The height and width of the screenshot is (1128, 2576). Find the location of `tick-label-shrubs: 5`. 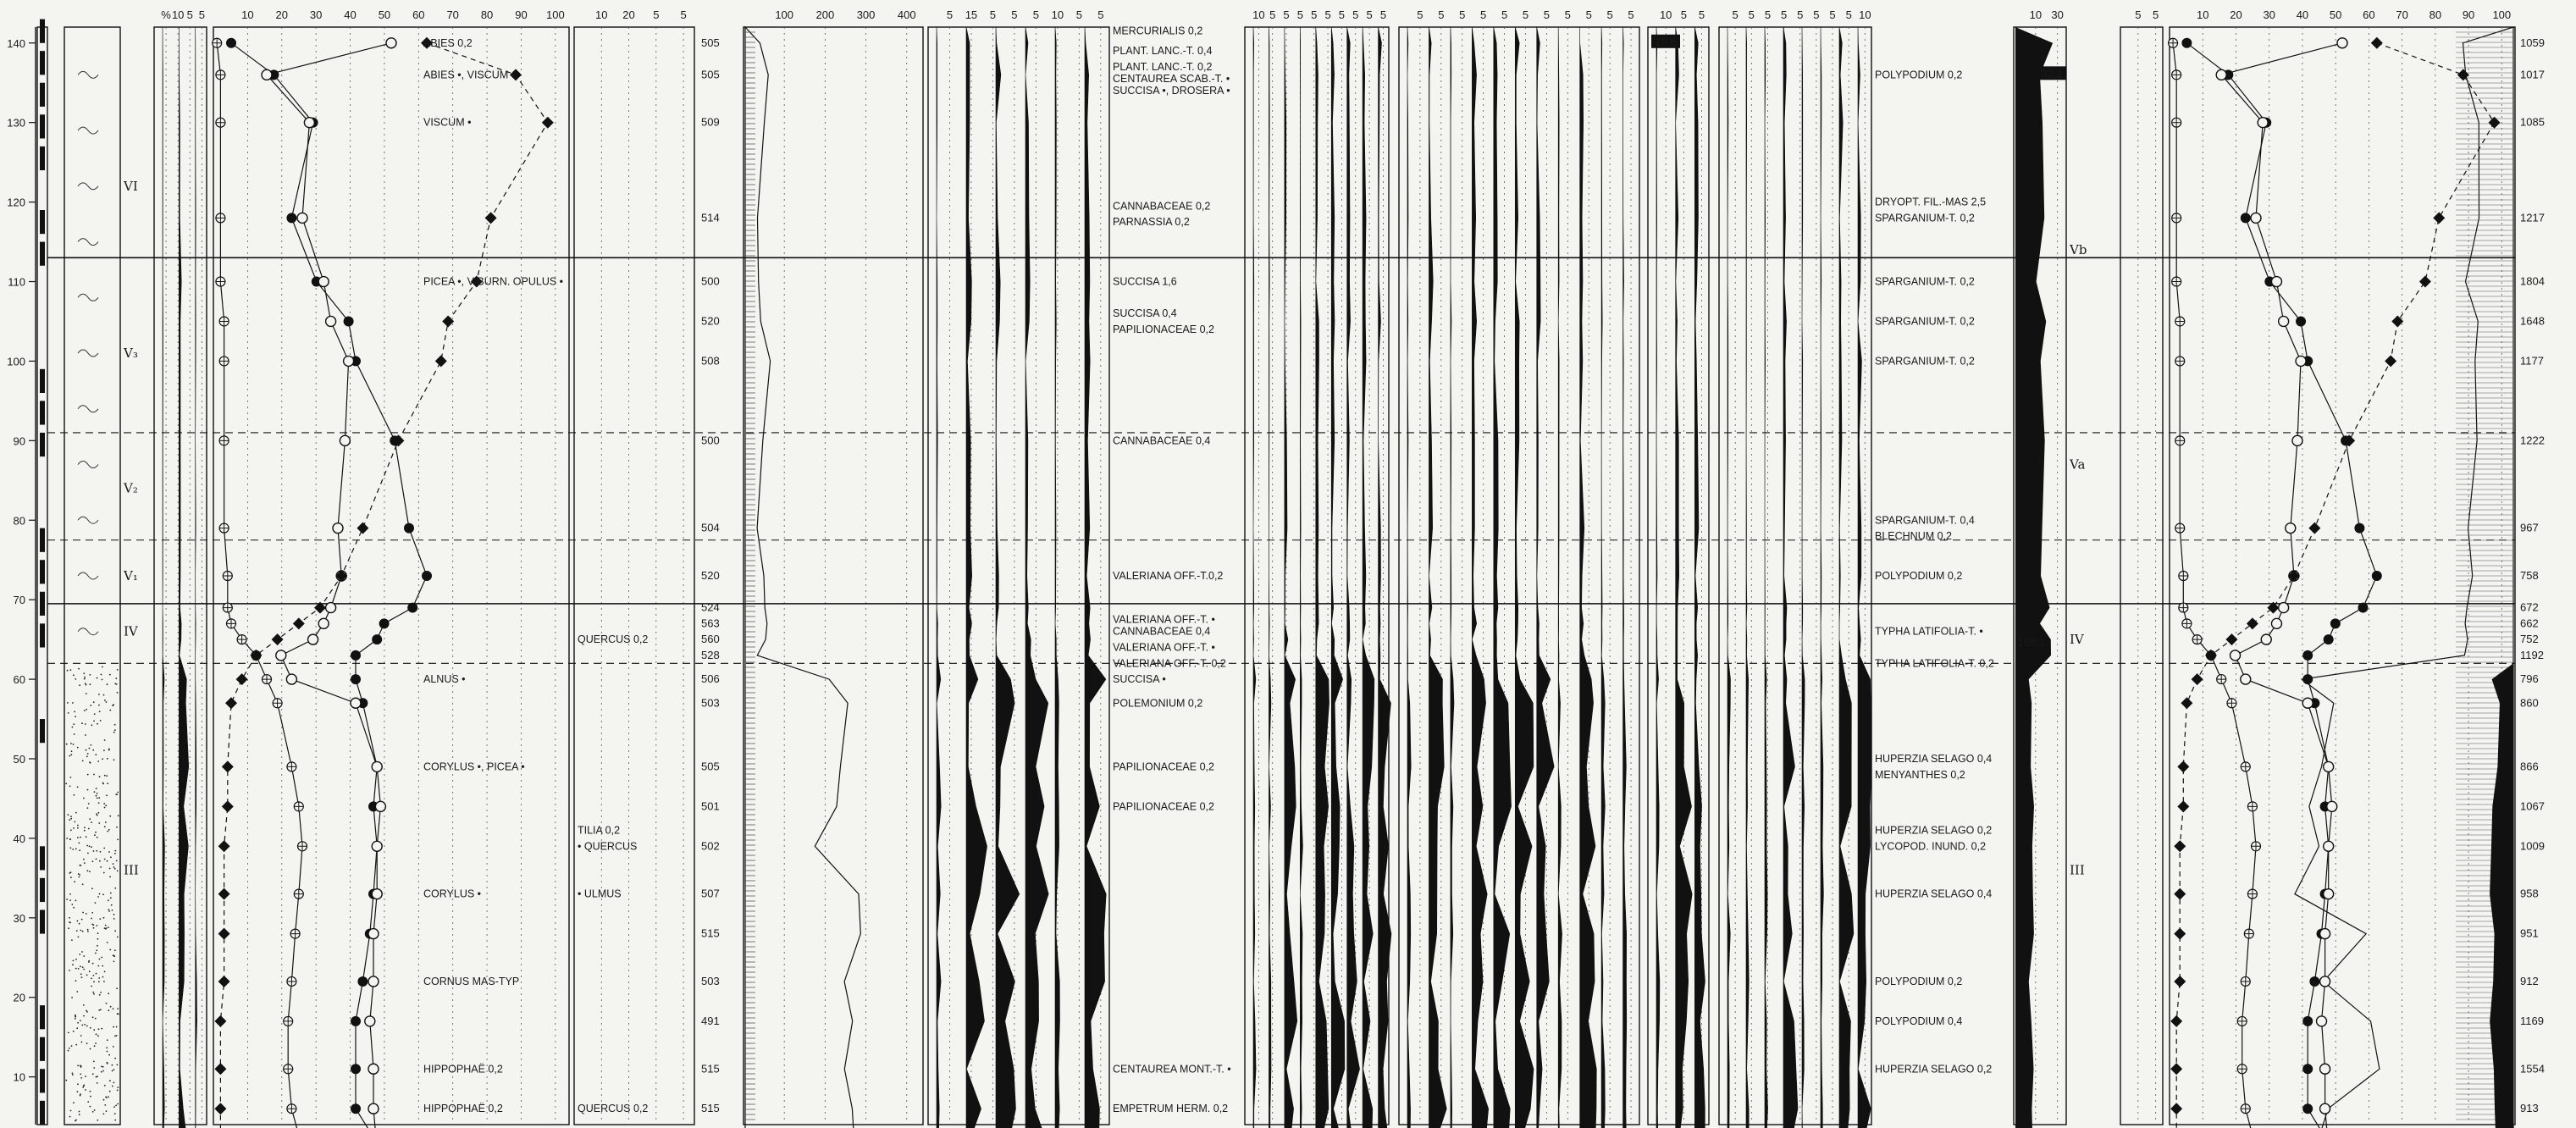

tick-label-shrubs: 5 is located at coordinates (683, 15).